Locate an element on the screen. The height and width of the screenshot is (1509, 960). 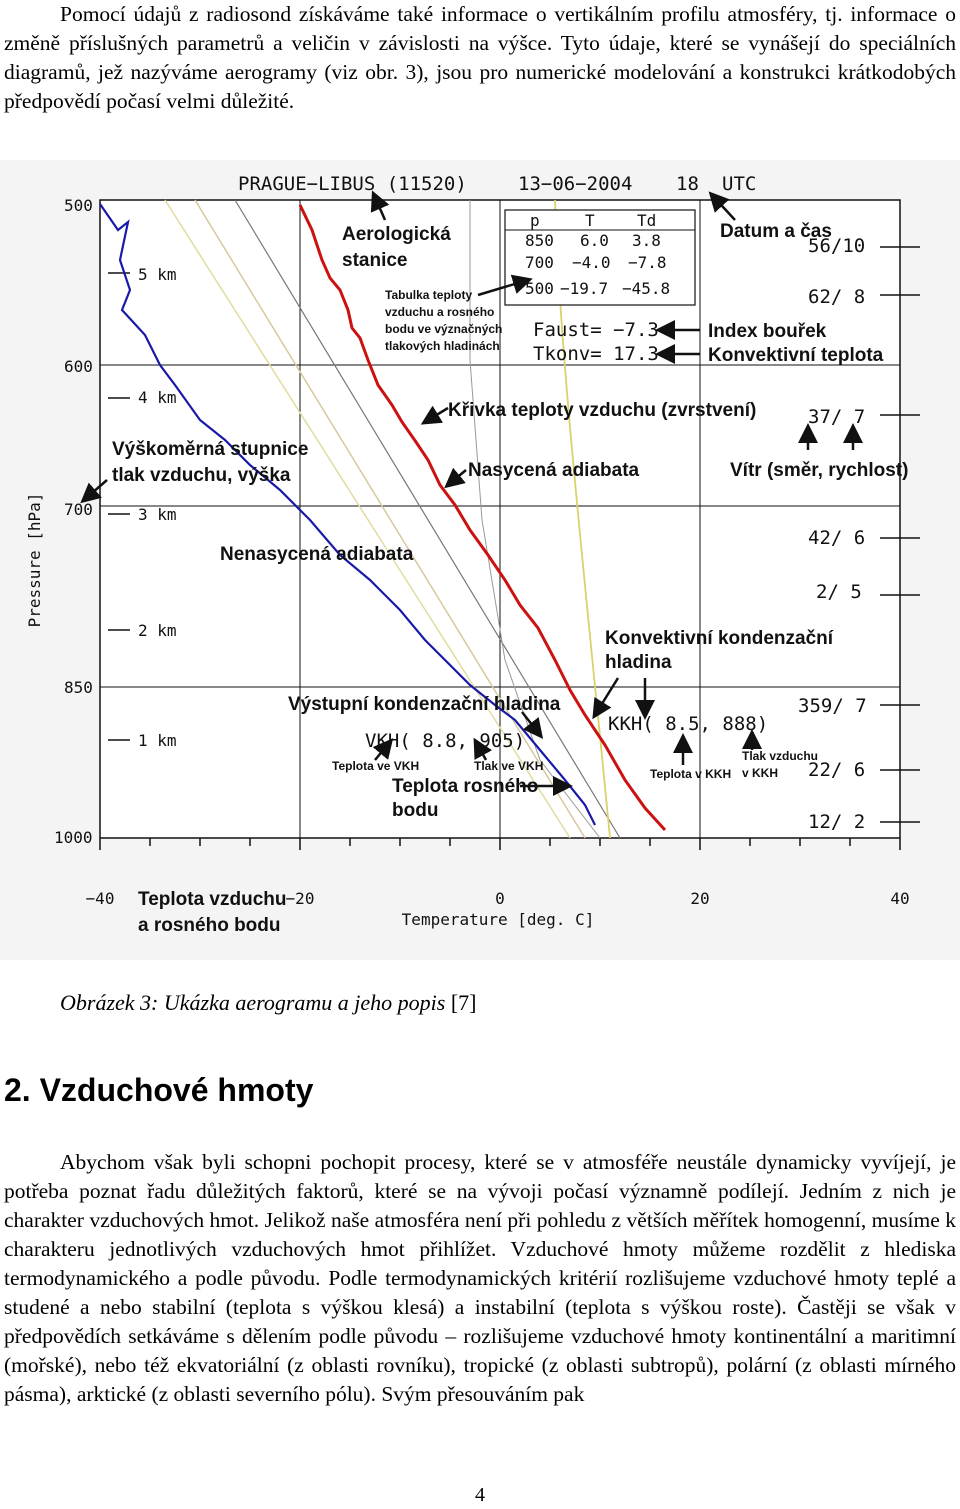
annotation-label: bodu is located at coordinates (415, 810).